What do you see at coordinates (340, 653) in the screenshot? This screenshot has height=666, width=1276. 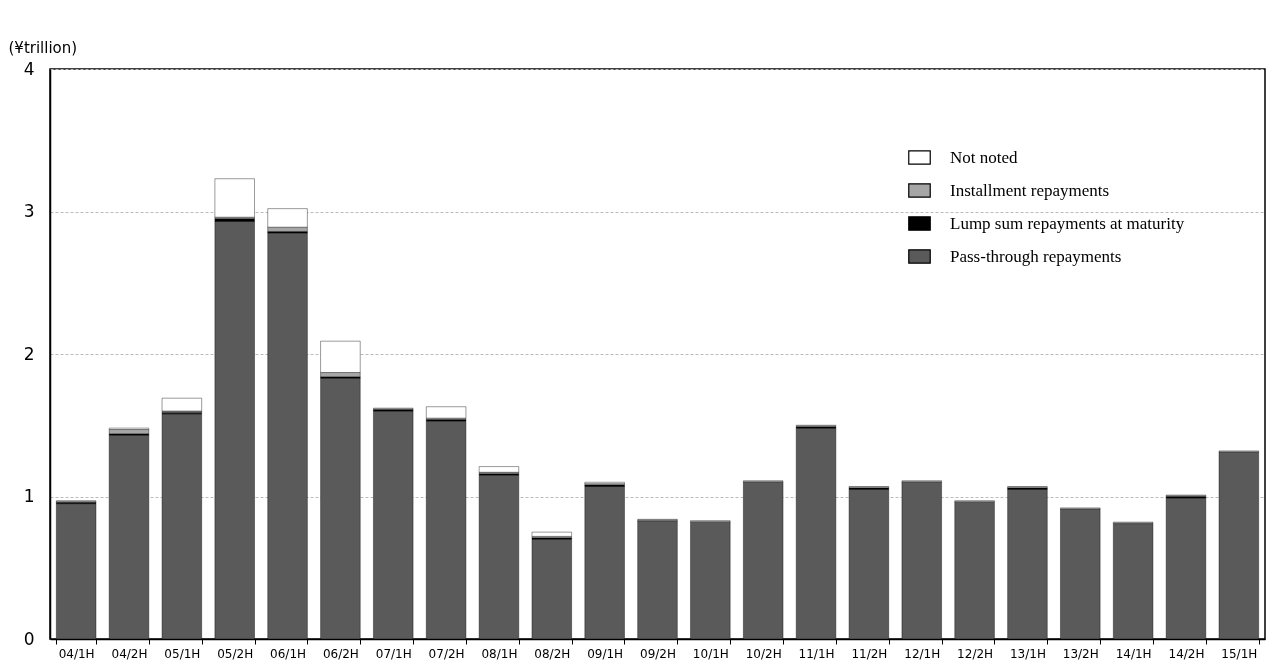 I see `x-tick-label: 06/2H` at bounding box center [340, 653].